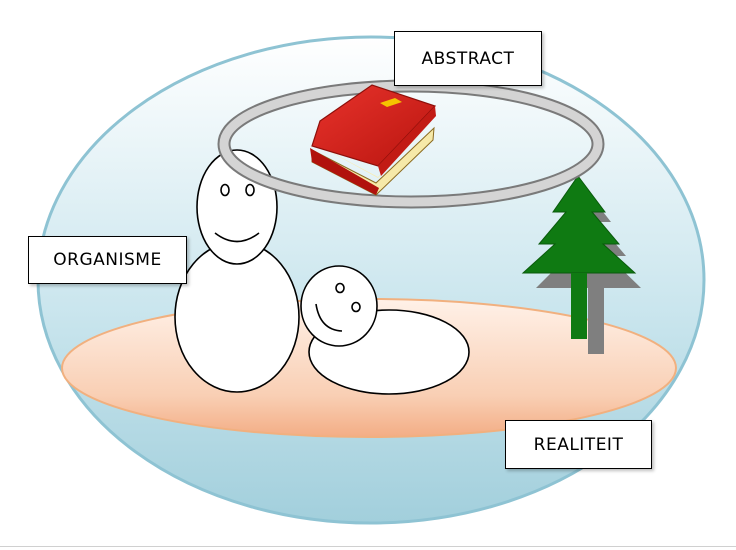 Image resolution: width=736 pixels, height=550 pixels. I want to click on lying-figure-head, so click(339, 306).